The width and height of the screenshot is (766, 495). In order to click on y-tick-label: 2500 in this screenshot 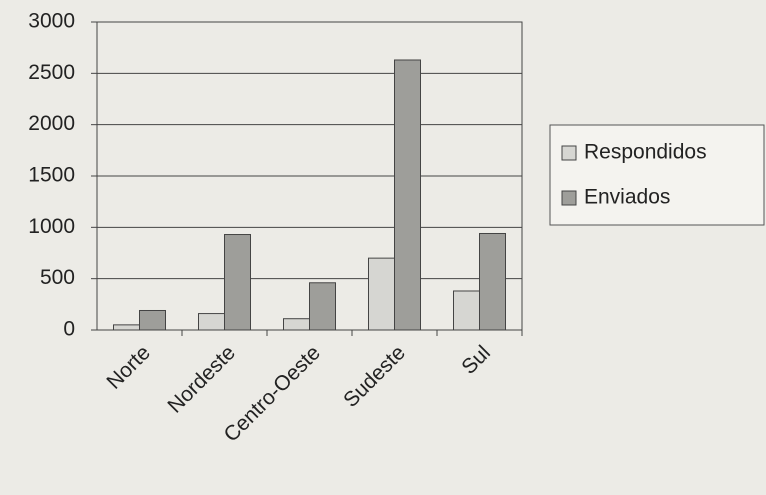, I will do `click(51, 72)`.